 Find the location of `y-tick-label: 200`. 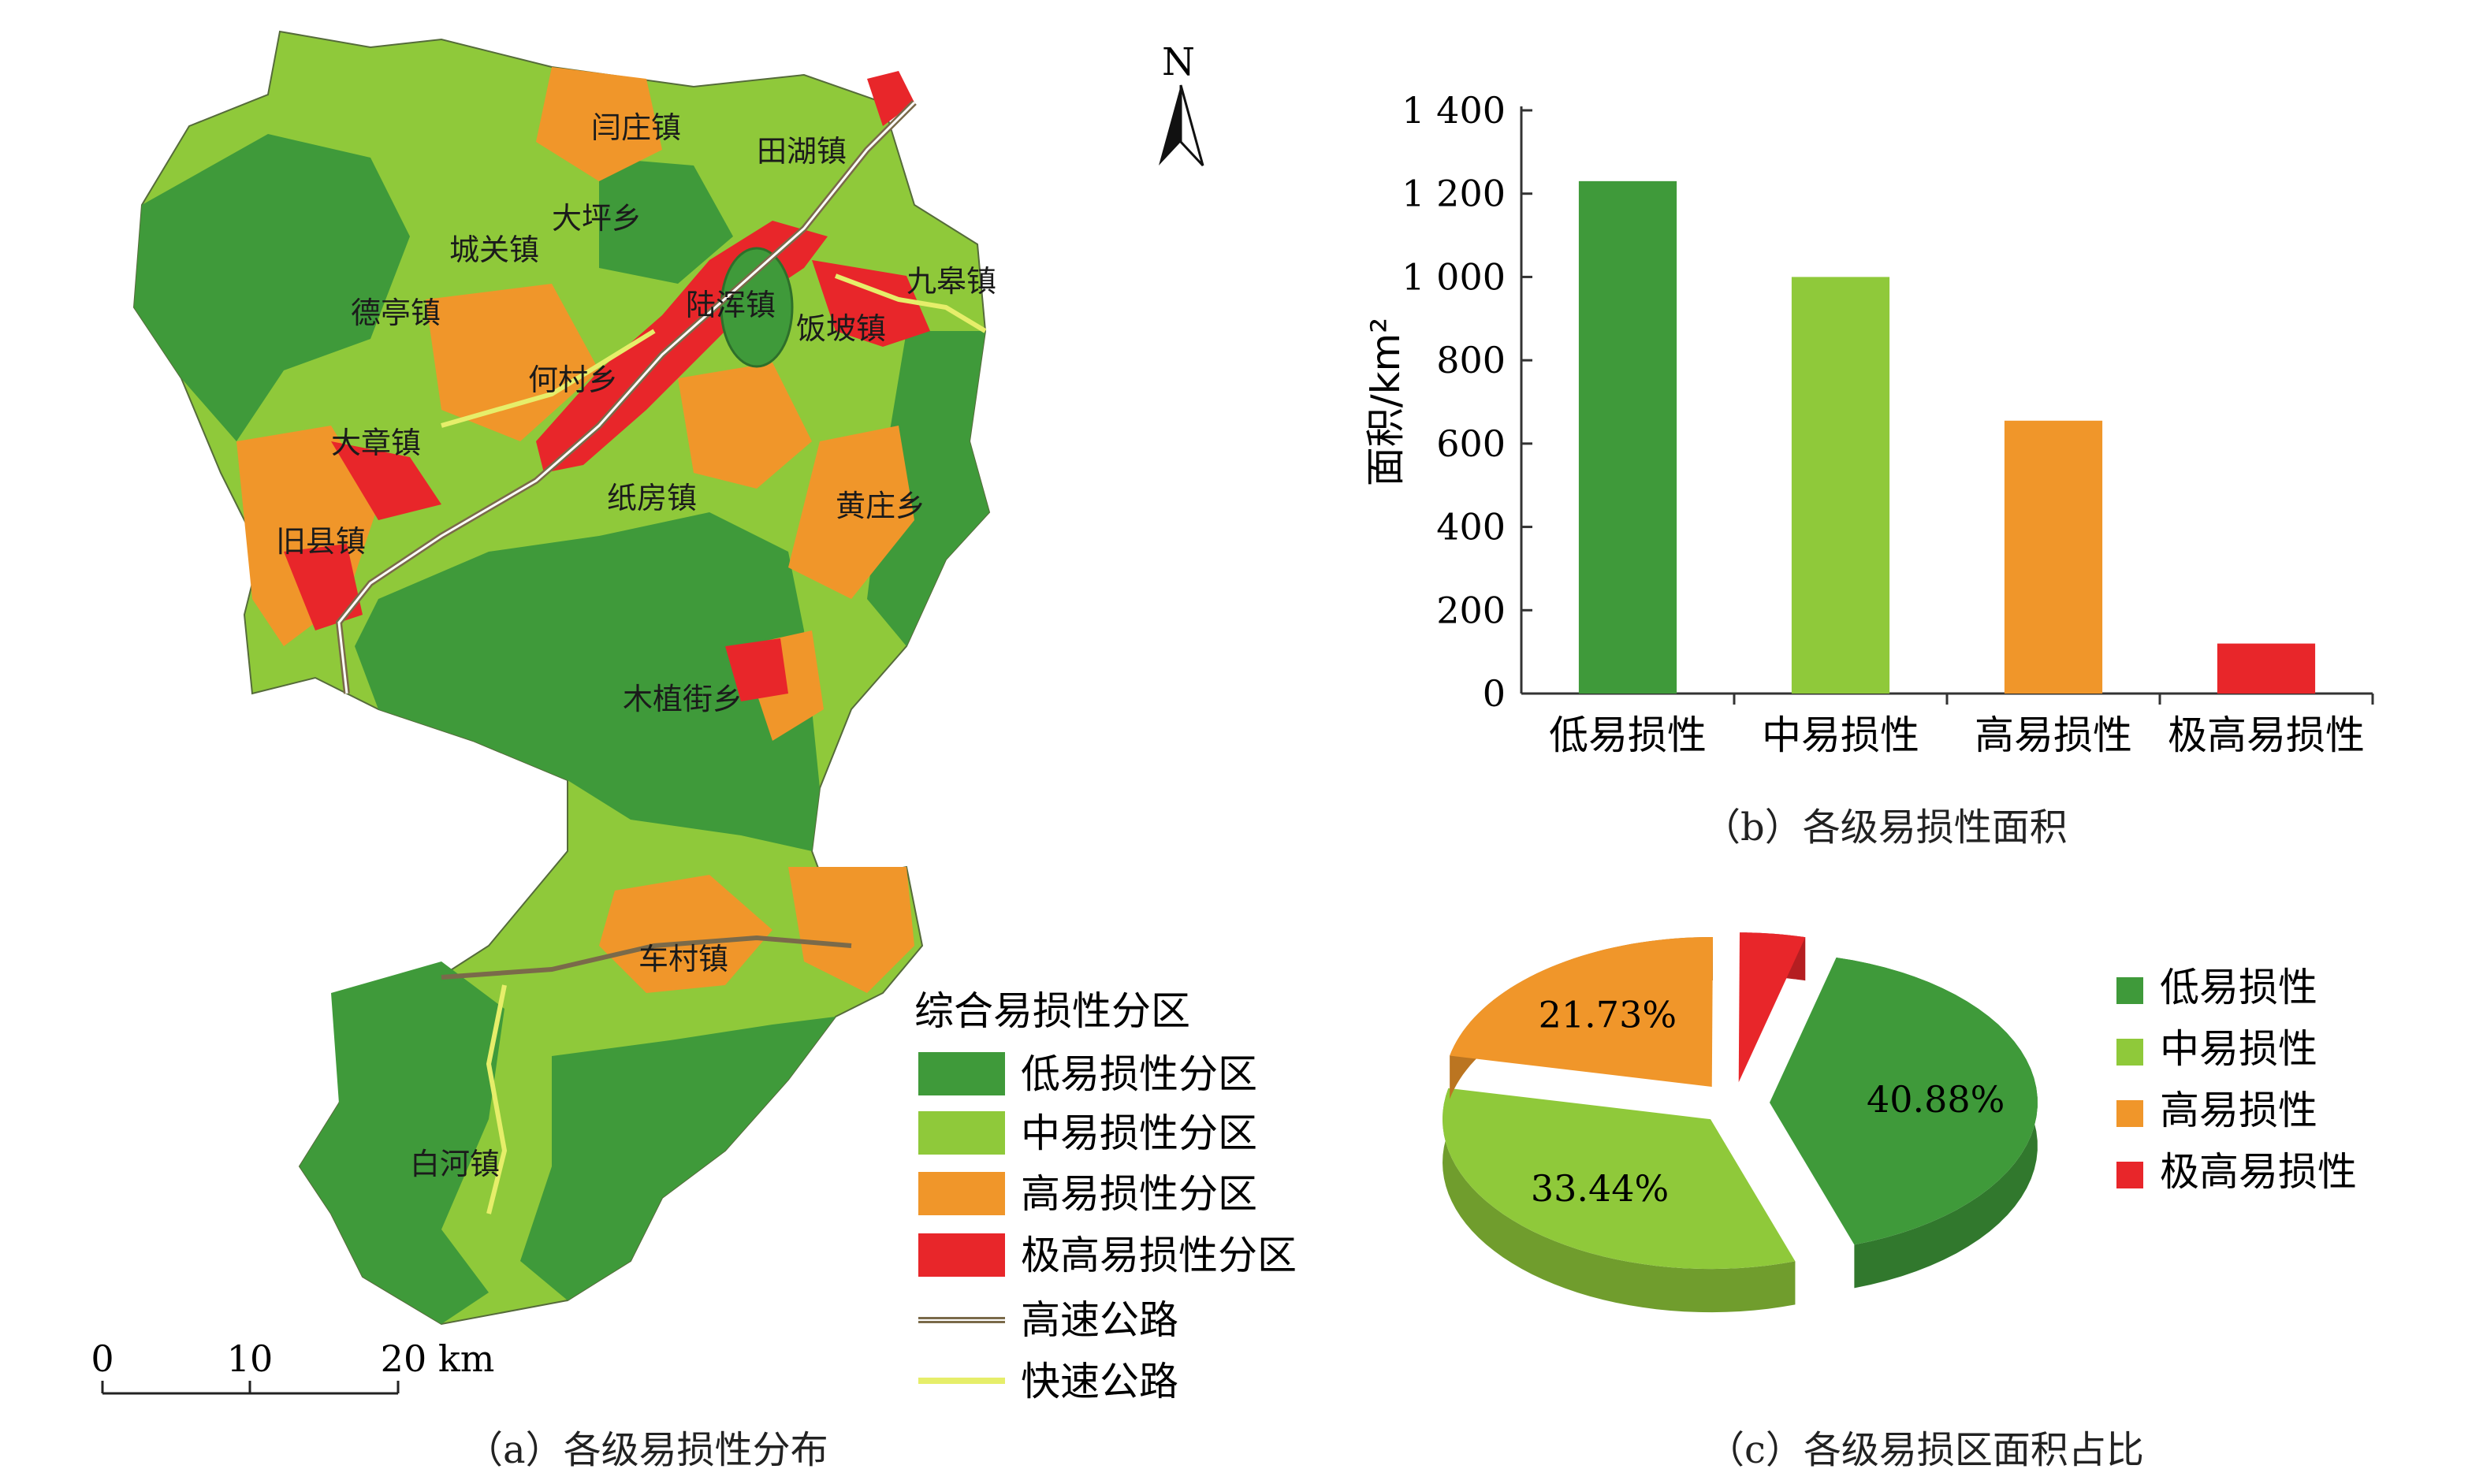

y-tick-label: 200 is located at coordinates (1471, 610).